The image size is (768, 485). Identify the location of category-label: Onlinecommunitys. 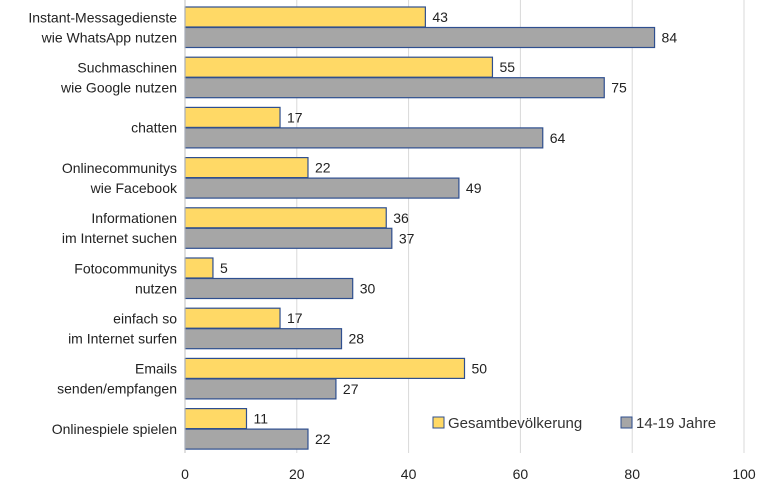
(119, 168).